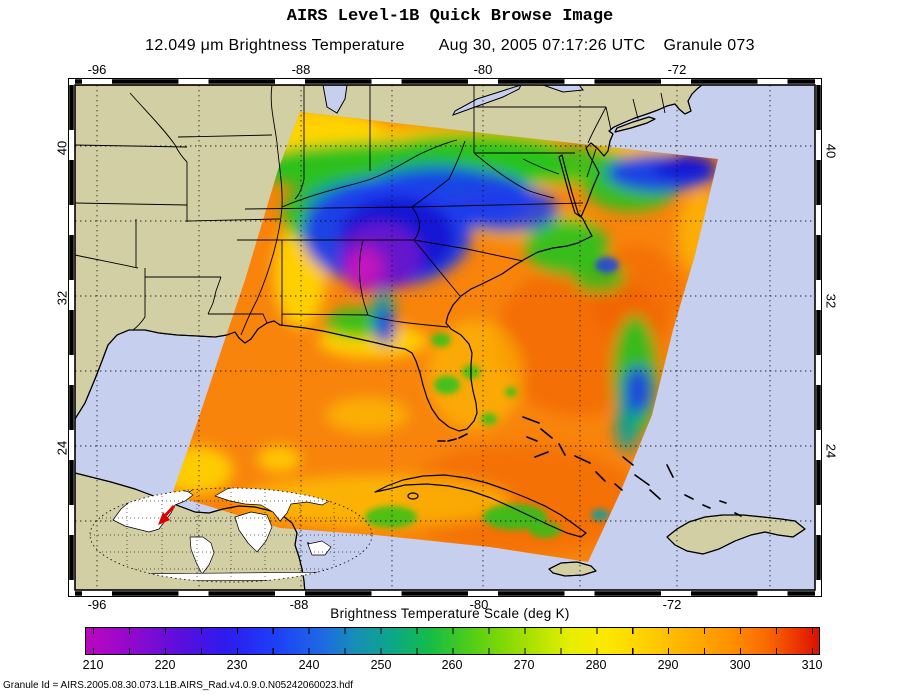 The width and height of the screenshot is (900, 695). I want to click on colorbar-tick-label: 260, so click(452, 665).